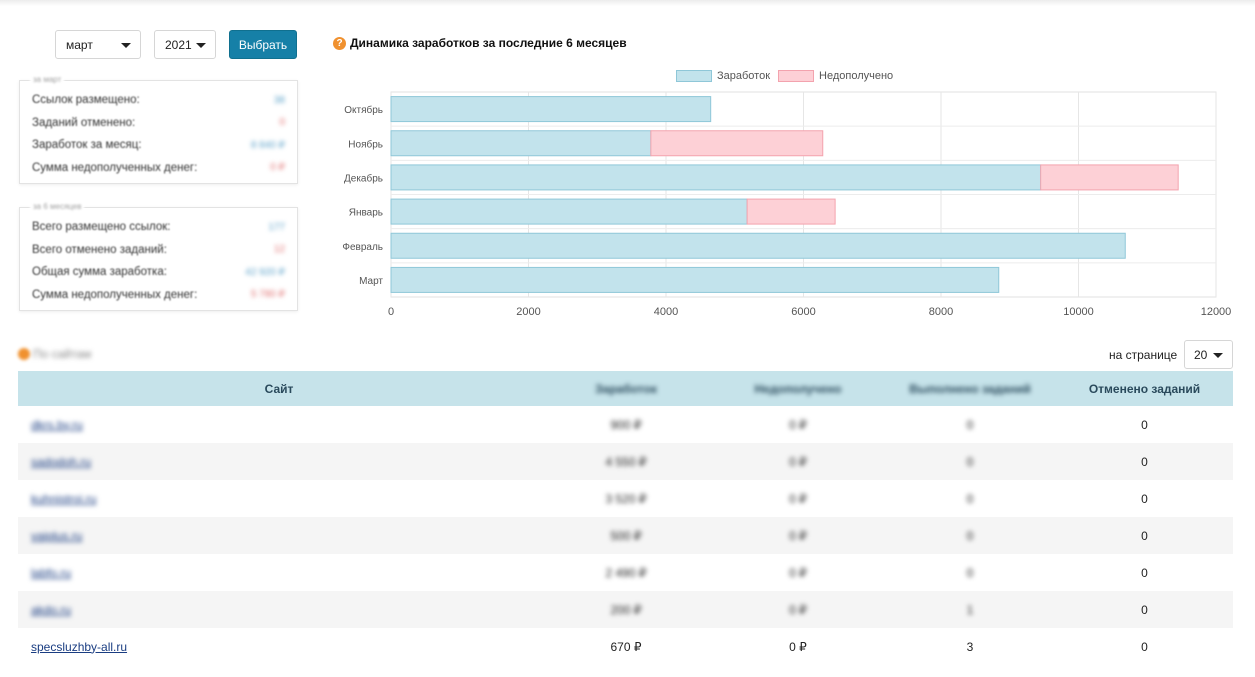 This screenshot has width=1255, height=677. Describe the element at coordinates (279, 572) in the screenshot. I see `cell-site: labfo.ru` at that location.